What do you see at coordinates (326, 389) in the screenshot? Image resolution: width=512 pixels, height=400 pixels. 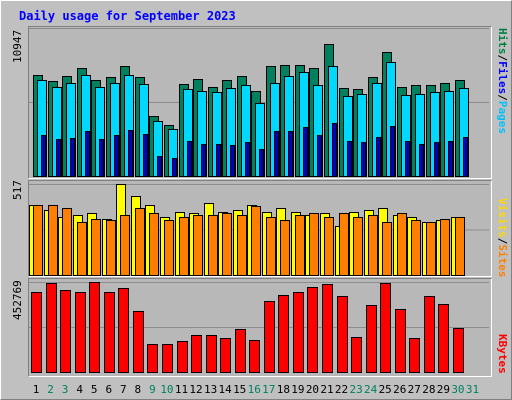 I see `x-tick-day-21: 21` at bounding box center [326, 389].